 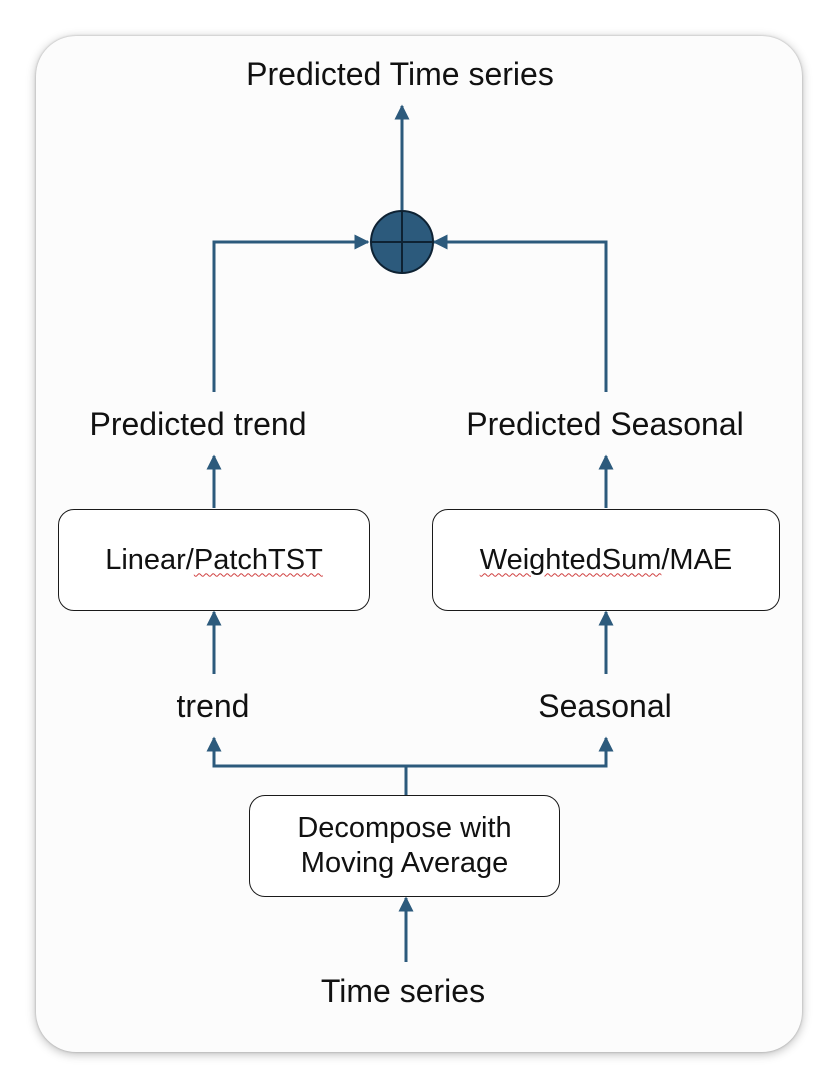 I want to click on predicted-trend-label: Predicted trend, so click(x=198, y=424).